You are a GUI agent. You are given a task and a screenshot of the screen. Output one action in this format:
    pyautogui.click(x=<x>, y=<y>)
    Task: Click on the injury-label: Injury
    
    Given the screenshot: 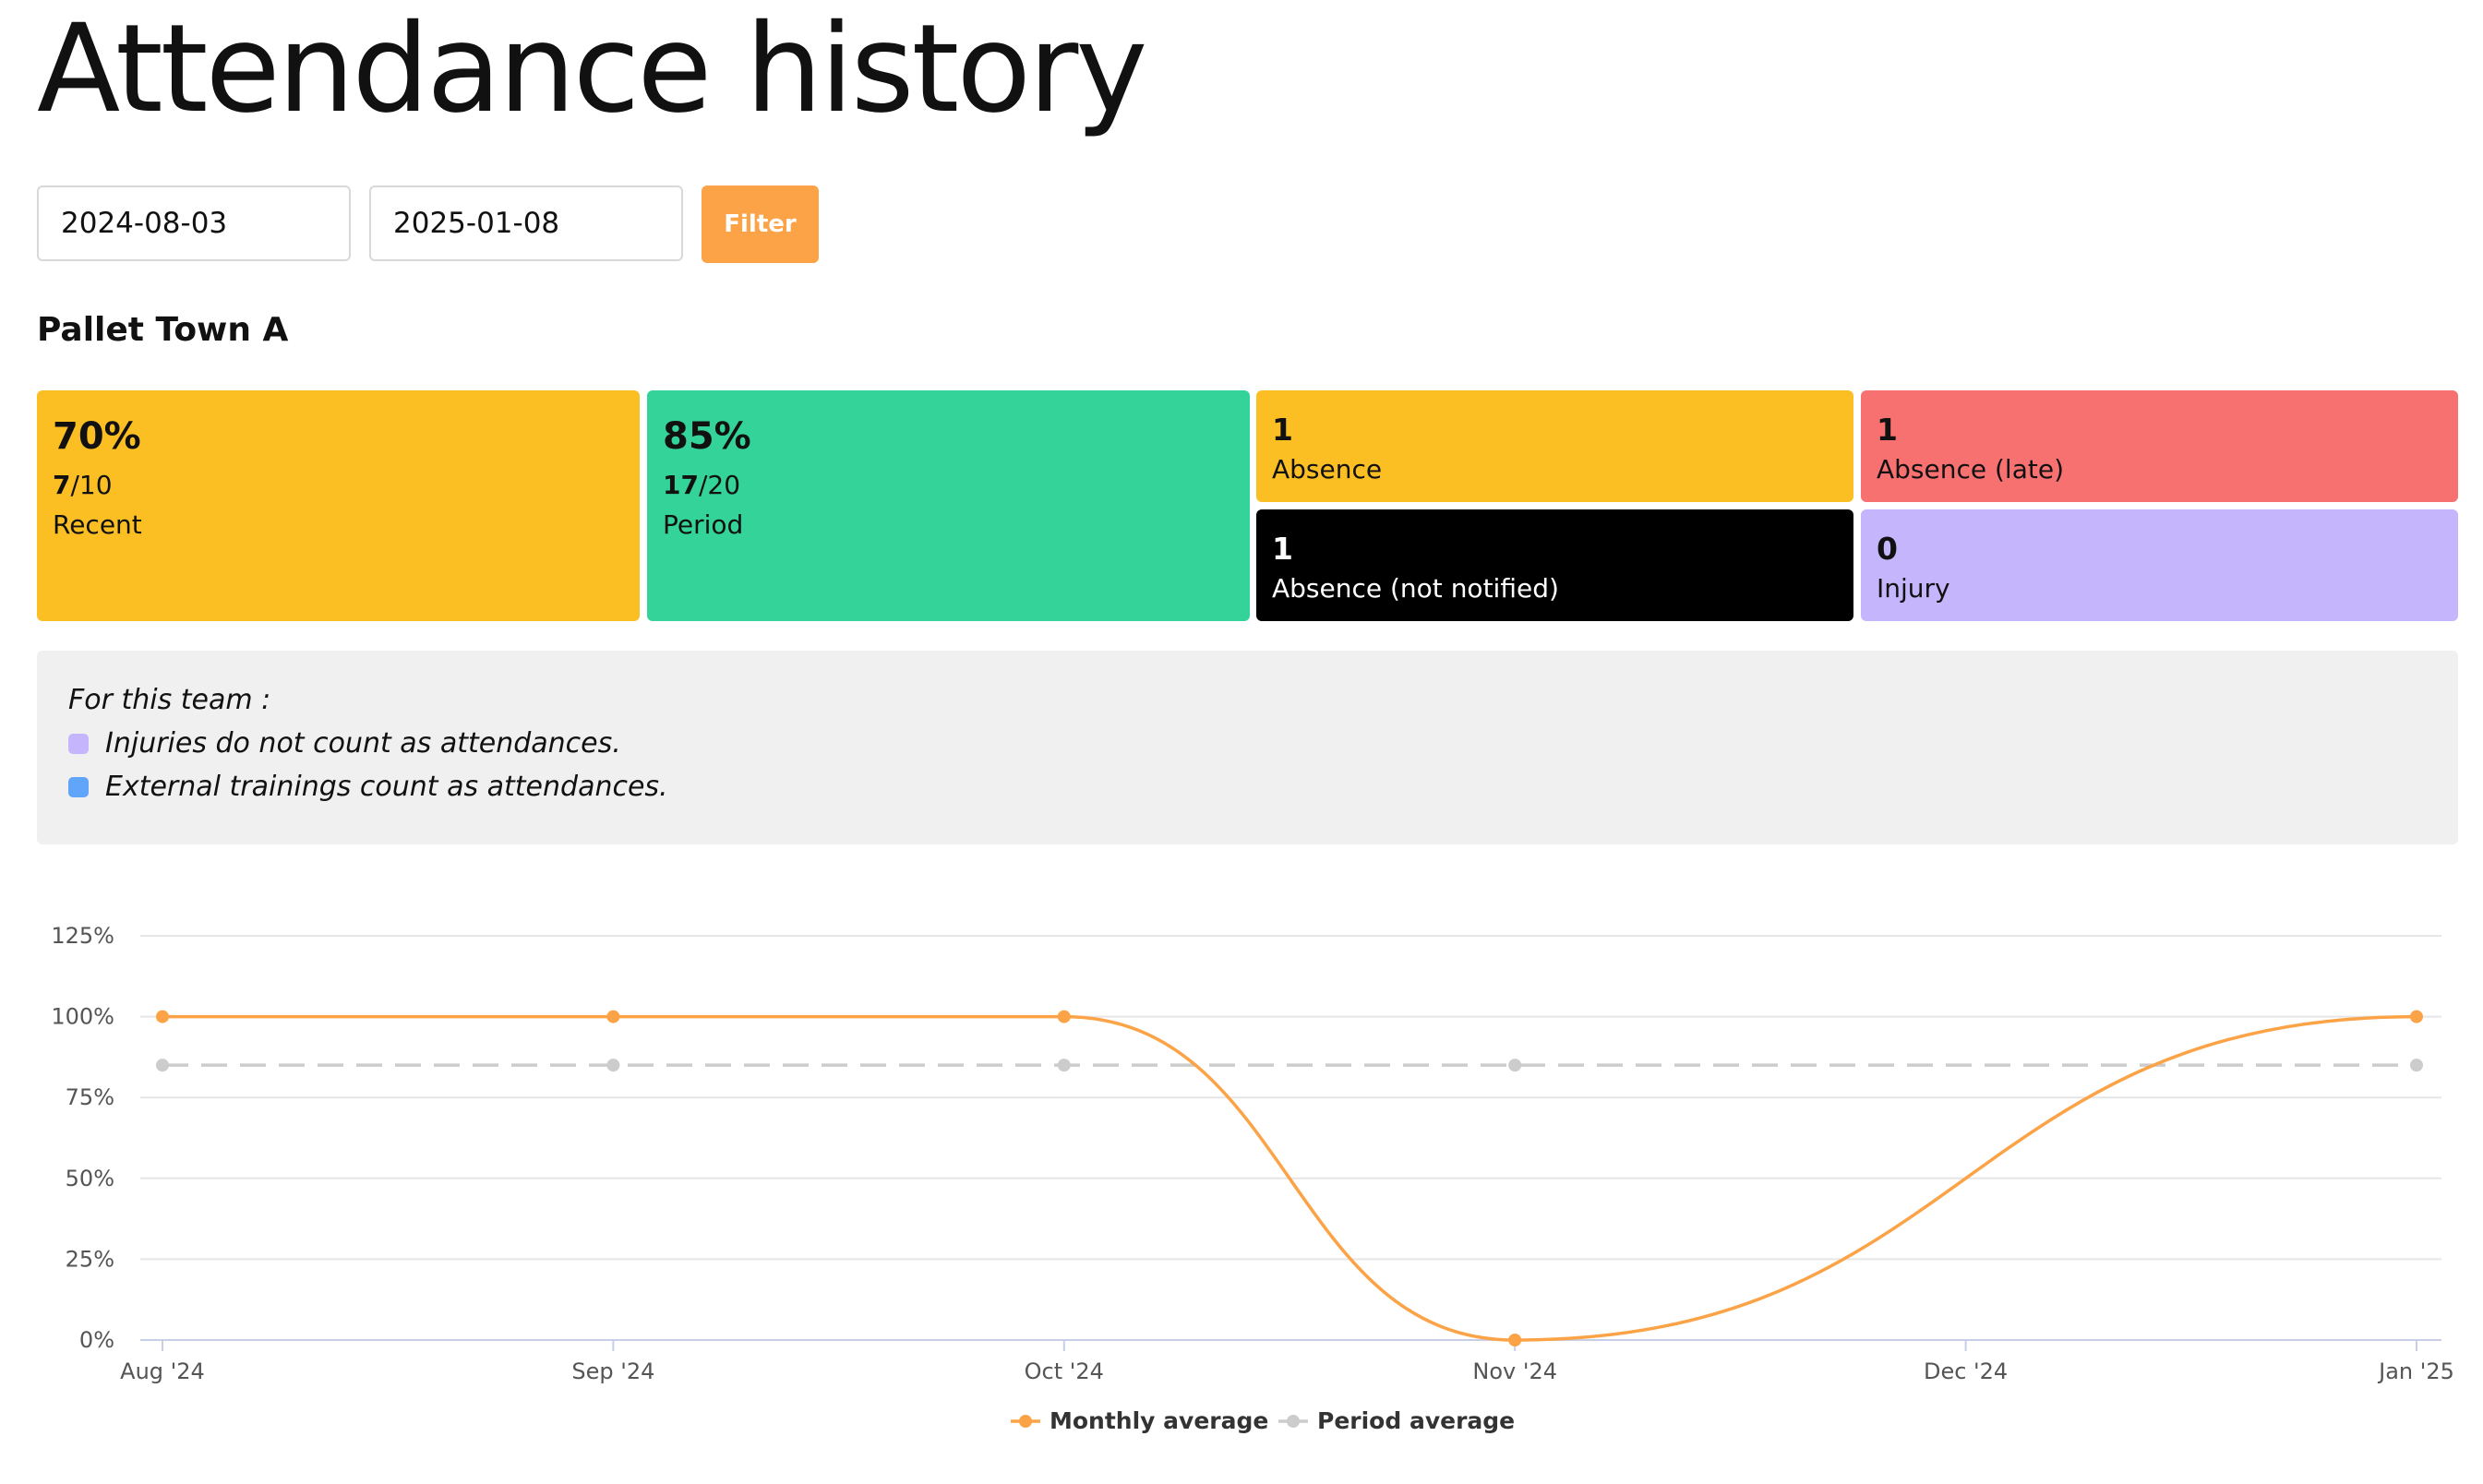 What is the action you would take?
    pyautogui.click(x=1914, y=588)
    